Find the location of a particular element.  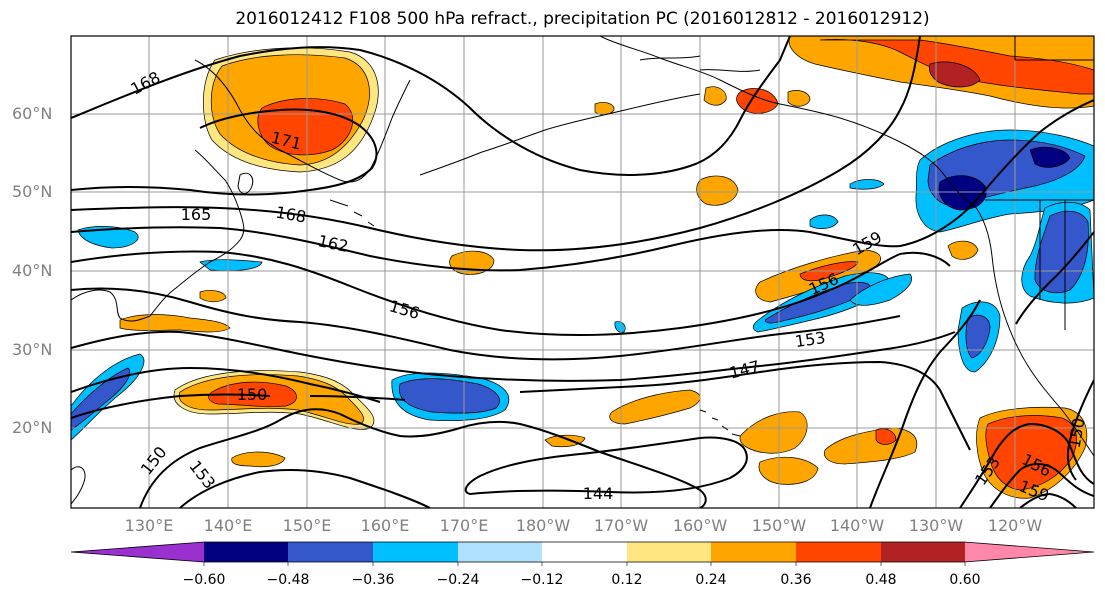

lon-label-150e: 150°E is located at coordinates (307, 525).